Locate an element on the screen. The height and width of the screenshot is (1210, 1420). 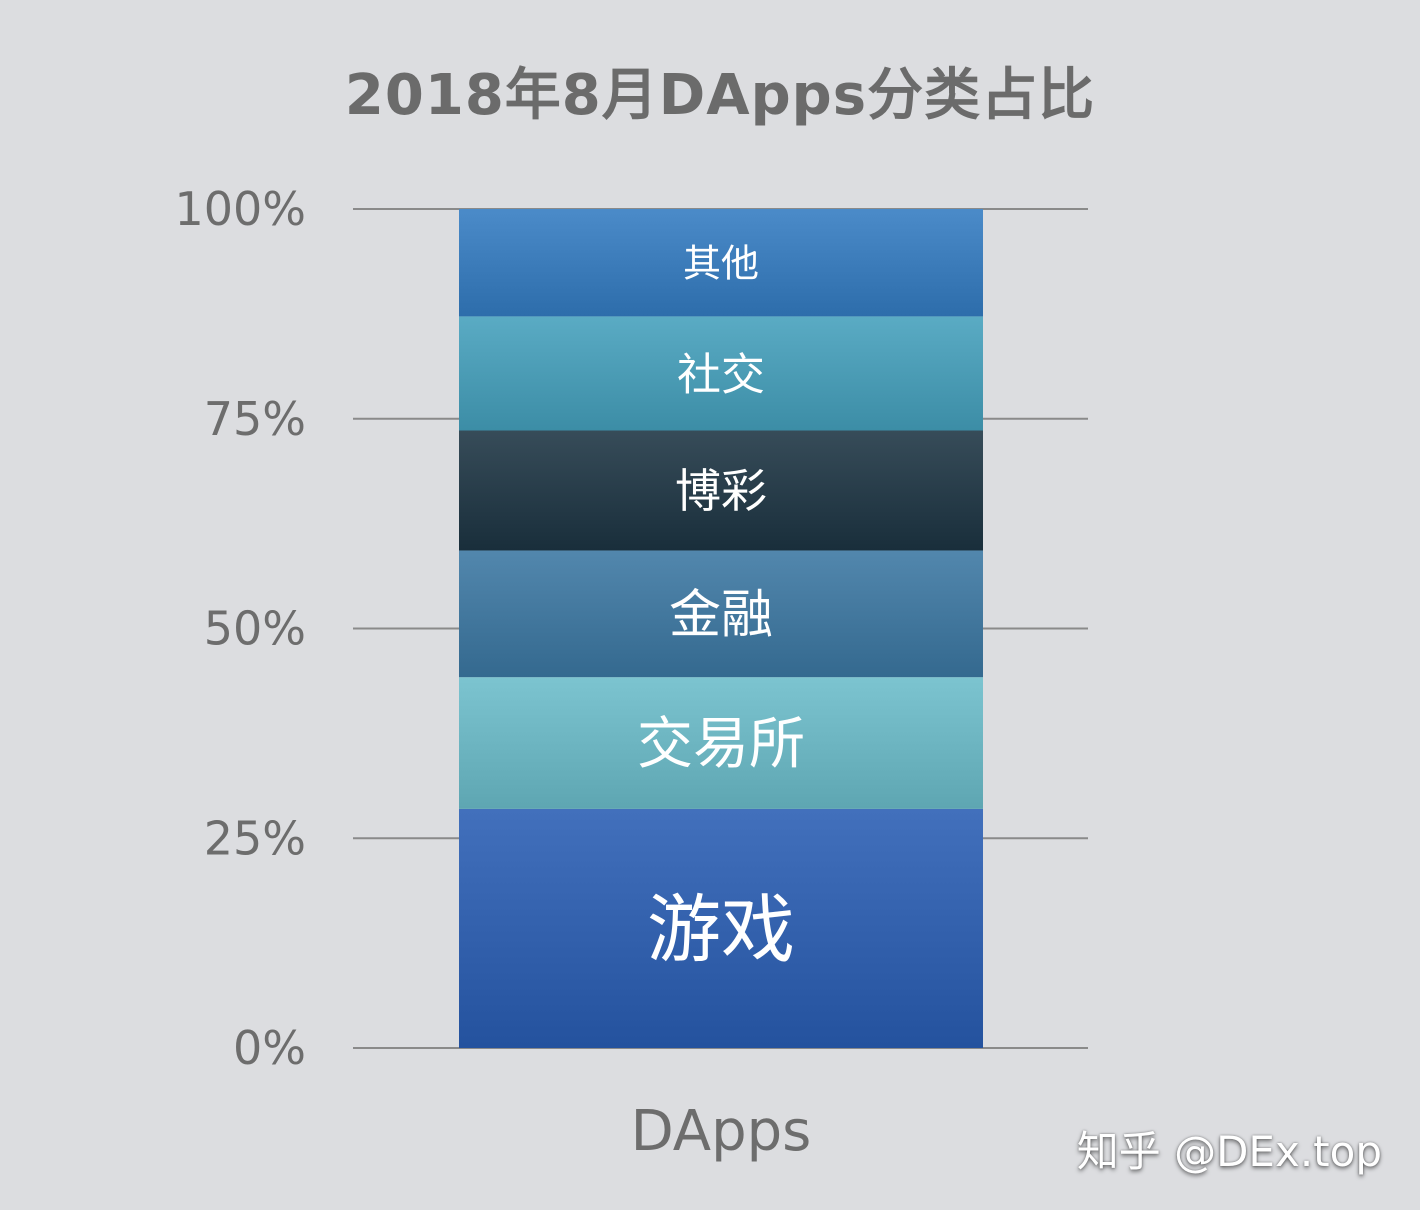
y-tick-label: 75% is located at coordinates (255, 419).